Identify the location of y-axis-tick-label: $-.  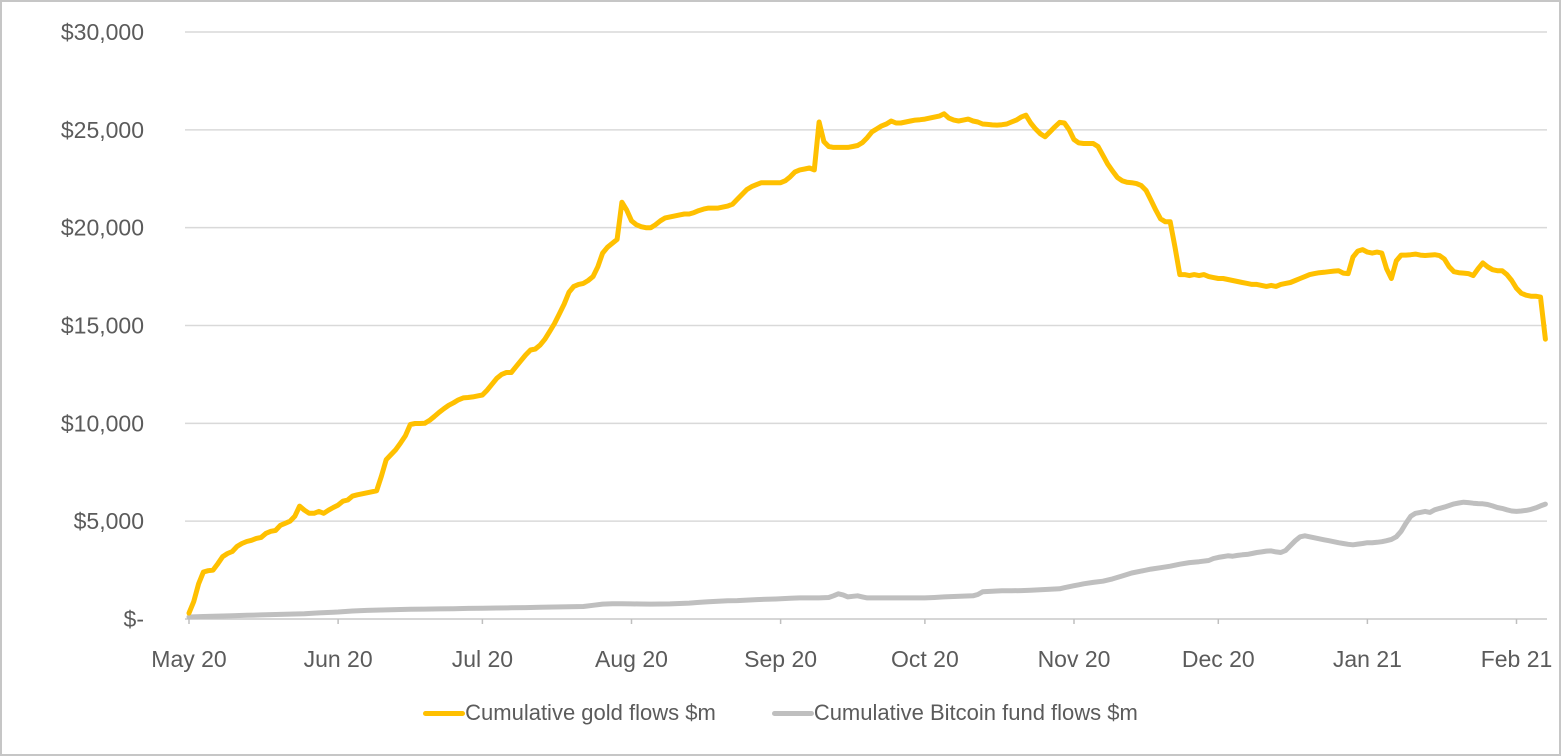
(134, 619).